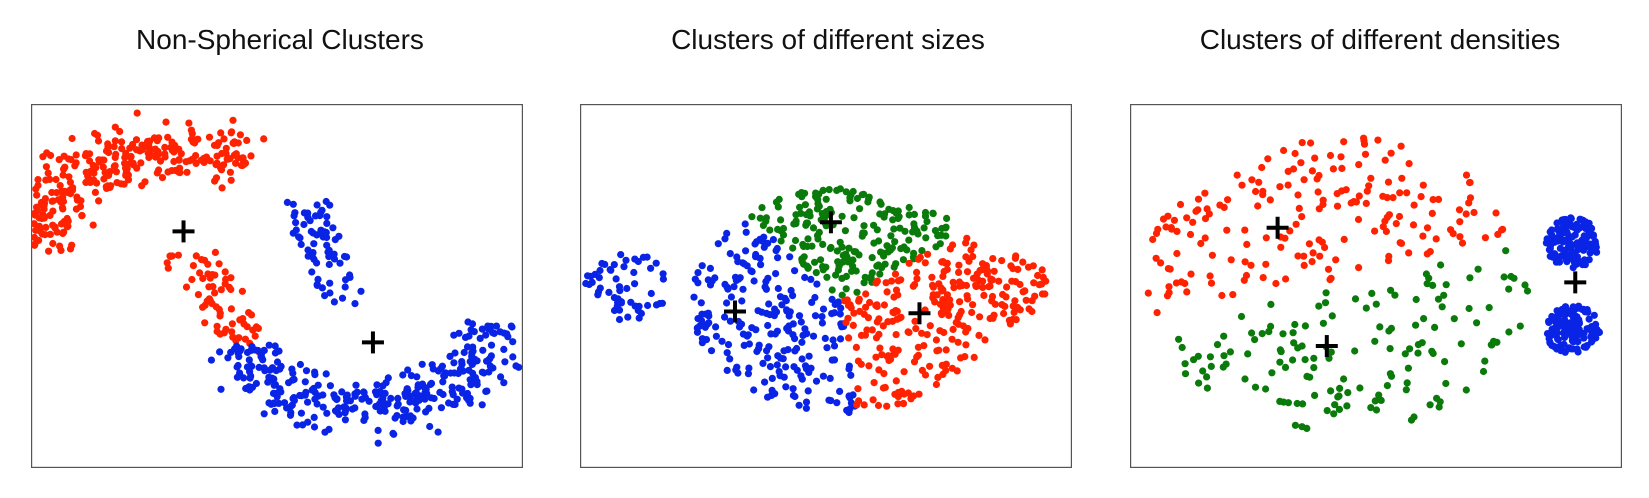 This screenshot has width=1649, height=498. Describe the element at coordinates (828, 39) in the screenshot. I see `chart-title-different-sizes: Clusters of different sizes` at that location.